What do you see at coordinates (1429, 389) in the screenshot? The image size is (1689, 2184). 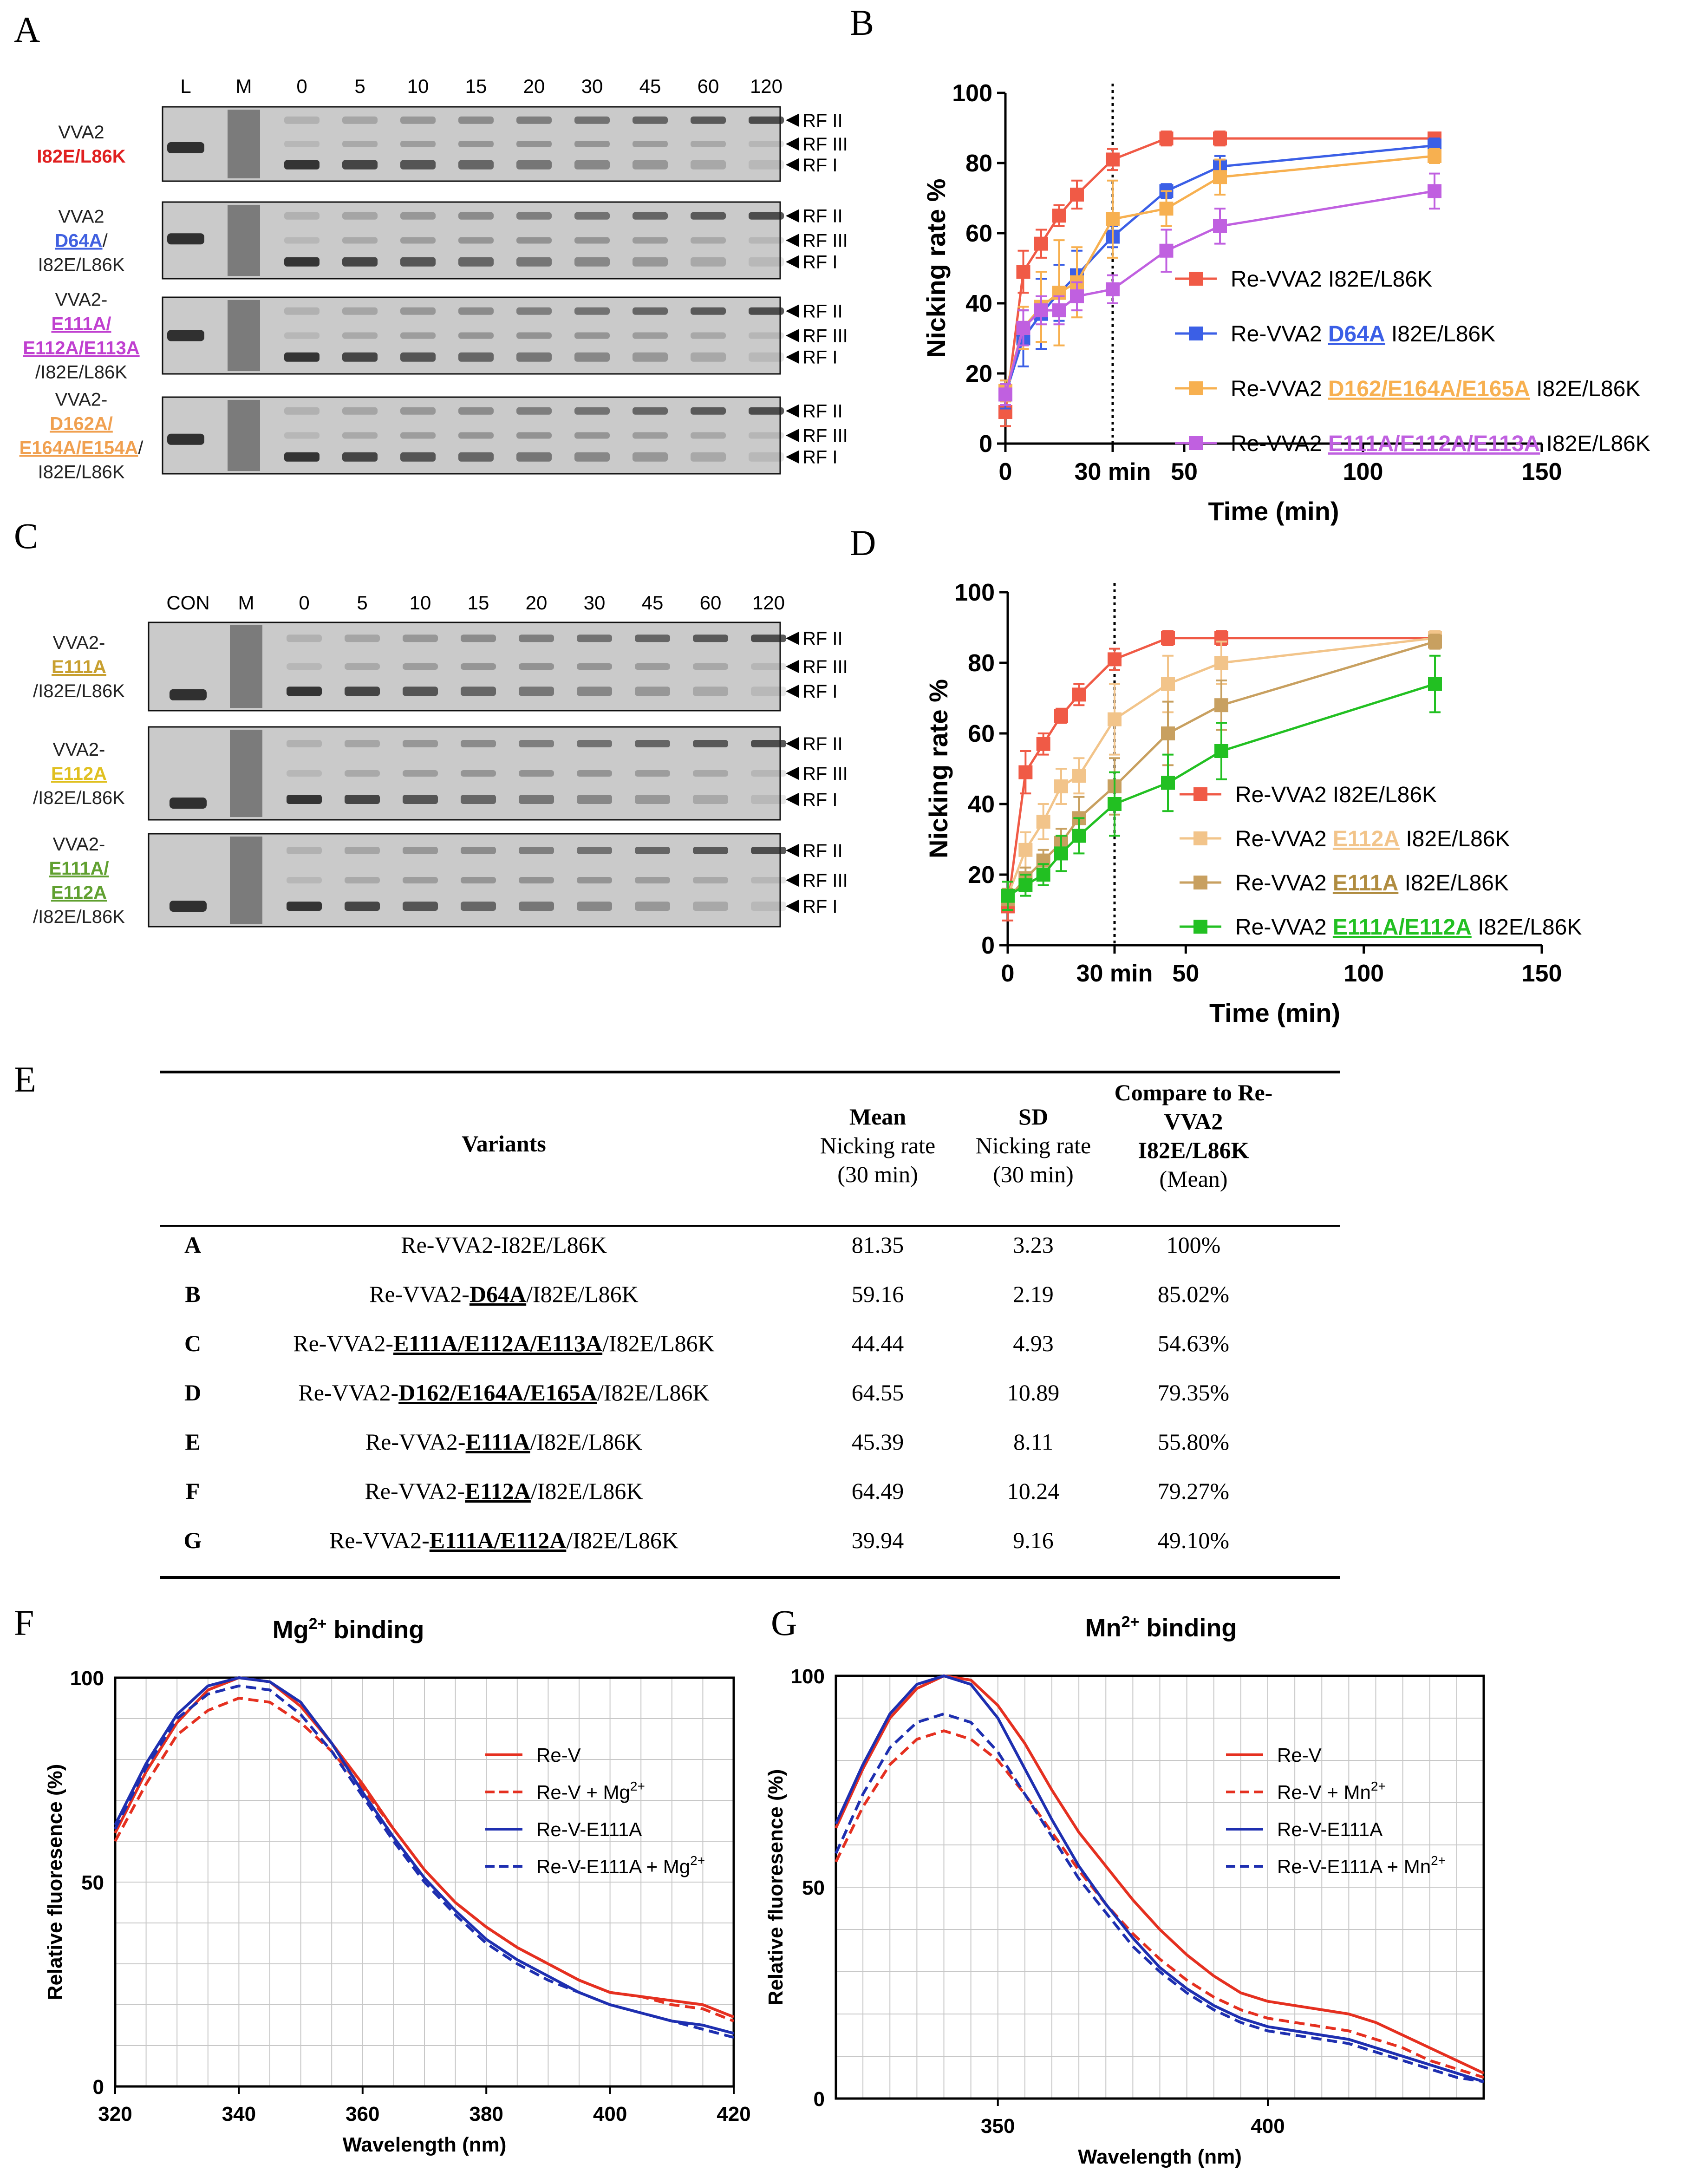 I see `legend-label-part: D162/E164A/E165A` at bounding box center [1429, 389].